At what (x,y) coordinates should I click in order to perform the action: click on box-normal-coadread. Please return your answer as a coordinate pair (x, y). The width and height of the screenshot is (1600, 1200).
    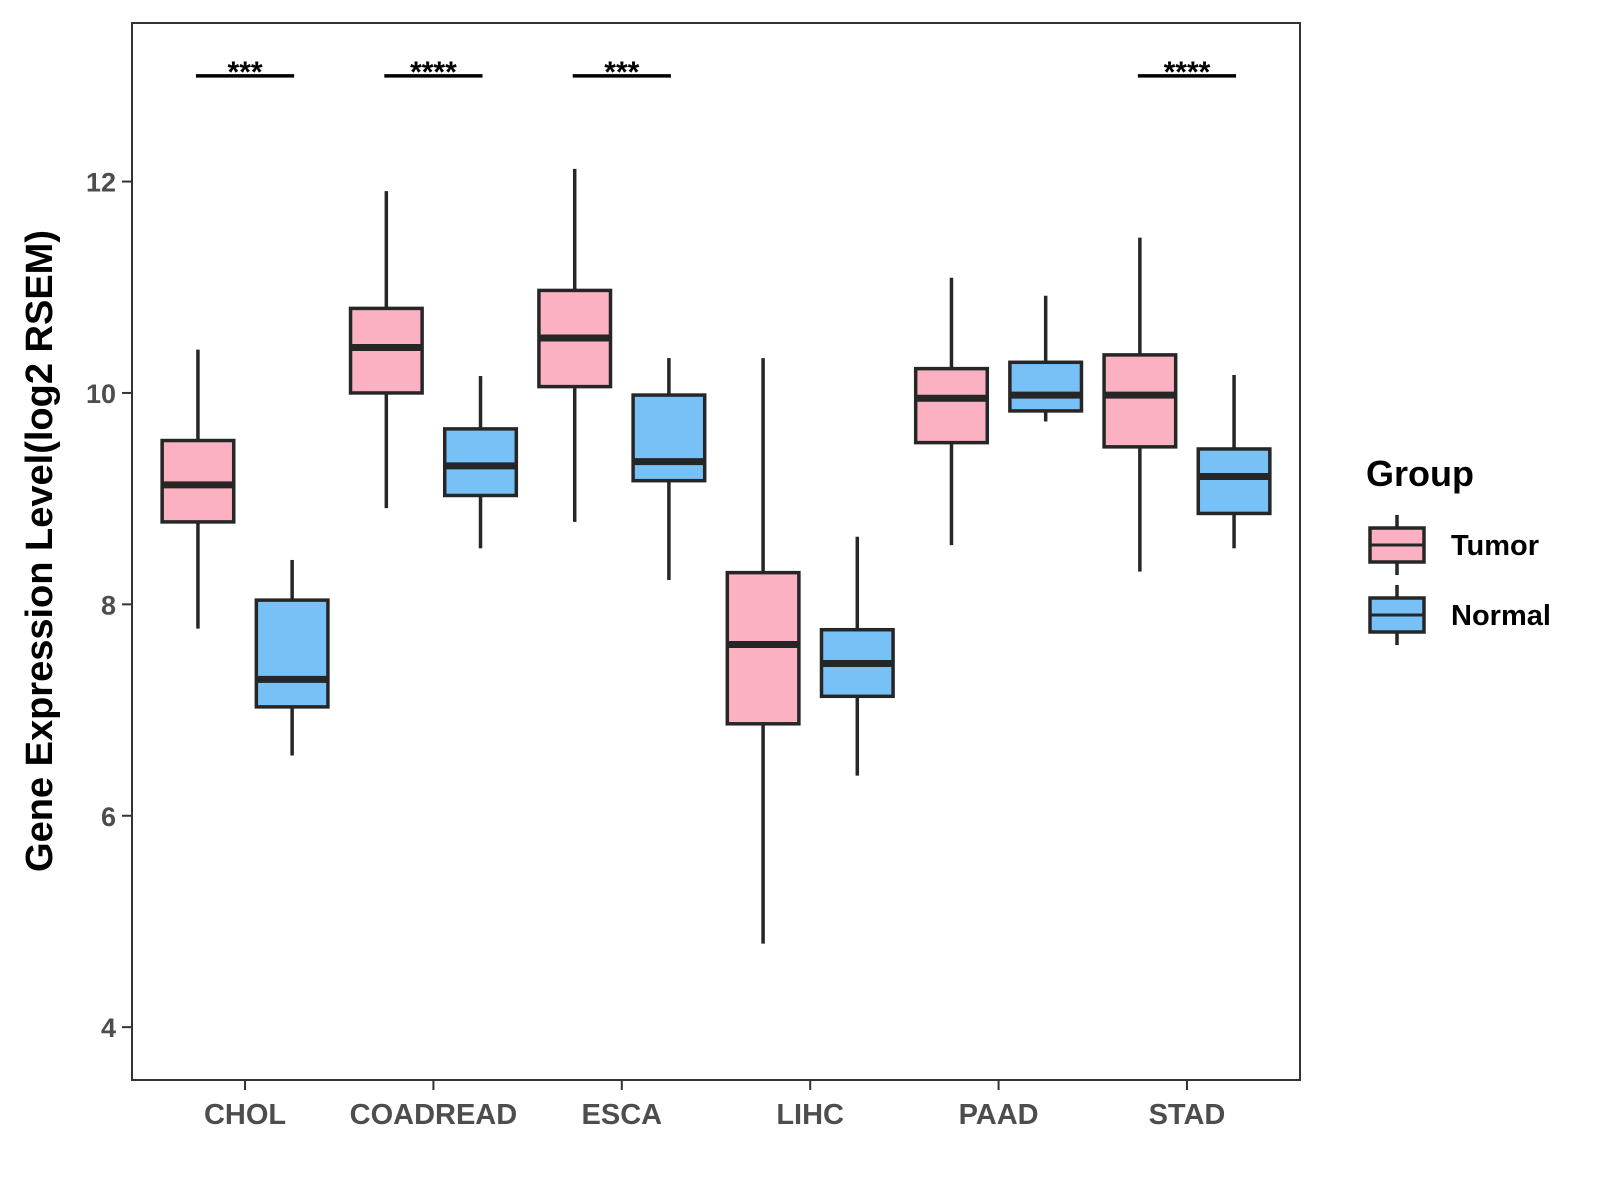
    Looking at the image, I should click on (480, 462).